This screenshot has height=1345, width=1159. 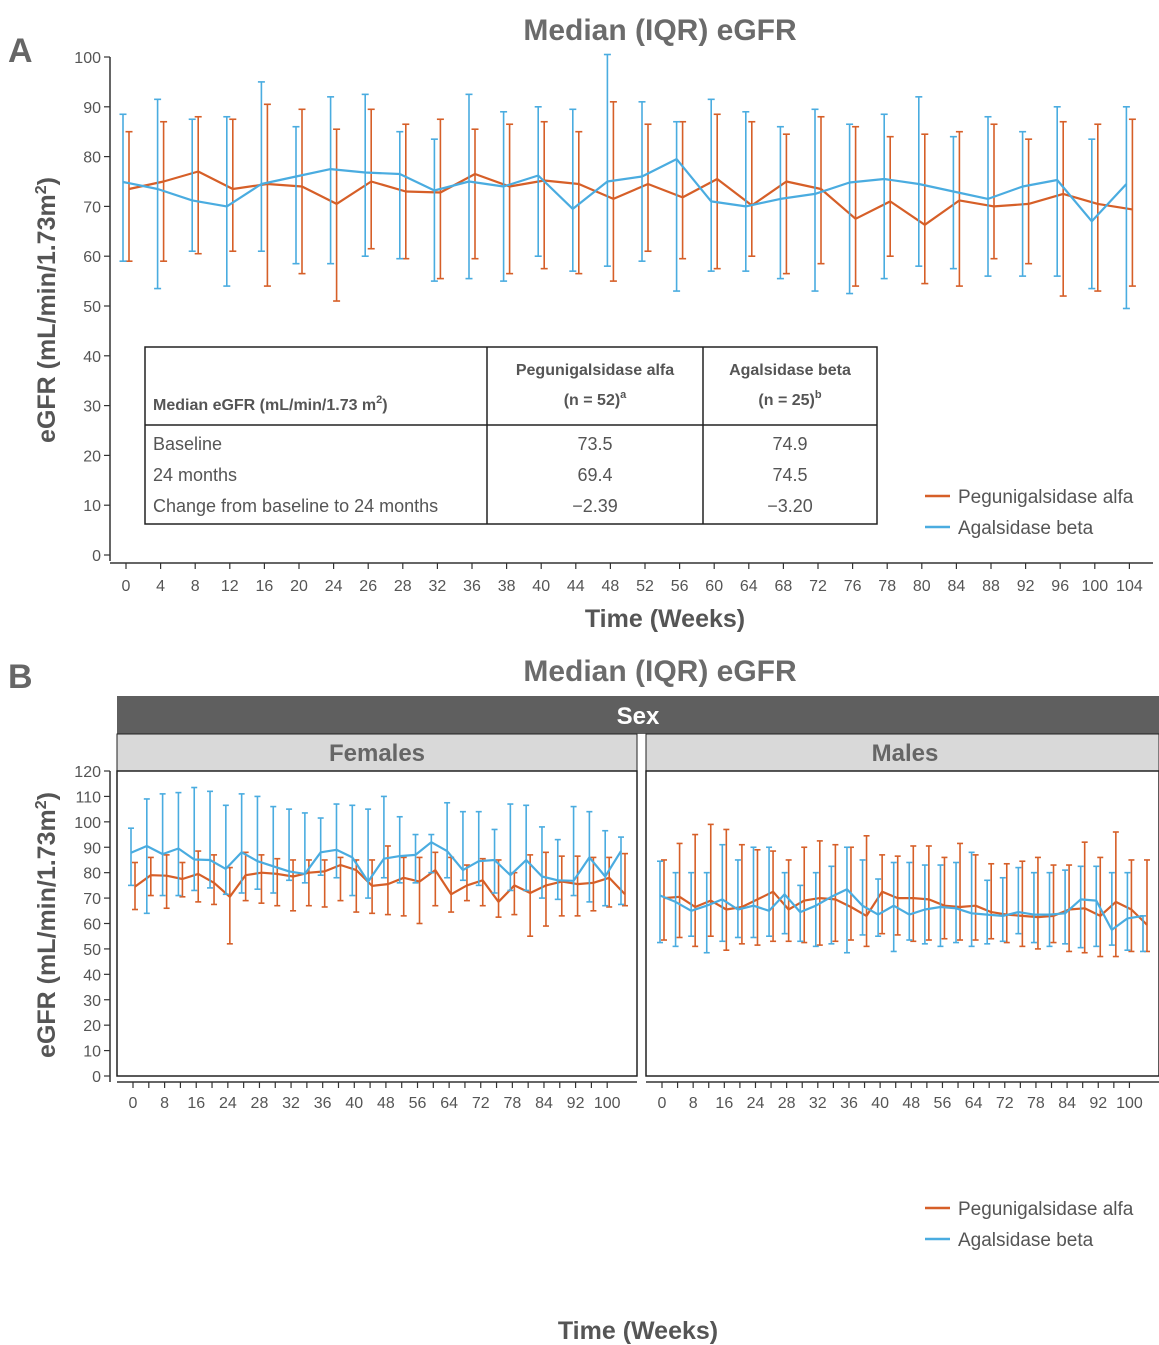 What do you see at coordinates (1005, 1103) in the screenshot?
I see `panel-b-males-x-tick-label: 72` at bounding box center [1005, 1103].